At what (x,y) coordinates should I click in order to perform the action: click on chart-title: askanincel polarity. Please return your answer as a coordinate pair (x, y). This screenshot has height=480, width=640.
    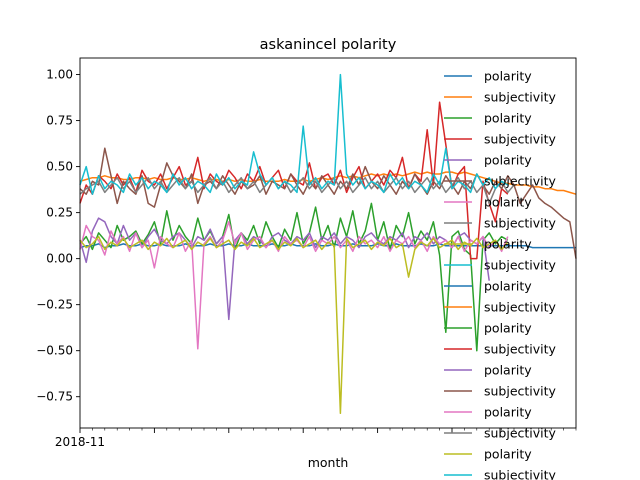
    Looking at the image, I should click on (328, 45).